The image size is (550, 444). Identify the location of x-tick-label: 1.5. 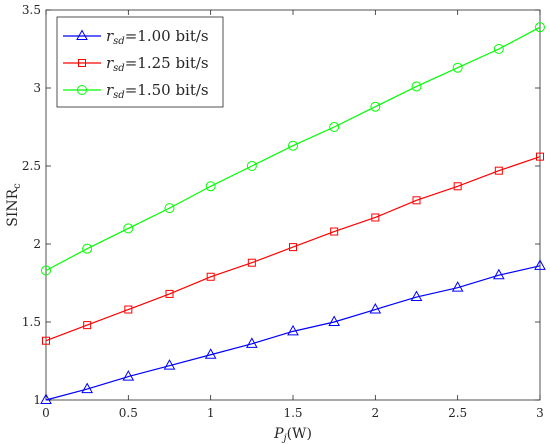
(292, 413).